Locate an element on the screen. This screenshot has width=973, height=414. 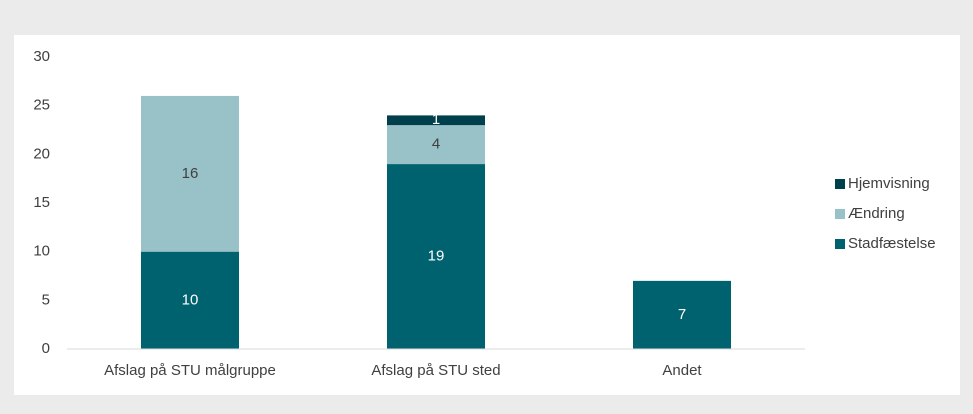
legend-label: Ændring is located at coordinates (876, 213).